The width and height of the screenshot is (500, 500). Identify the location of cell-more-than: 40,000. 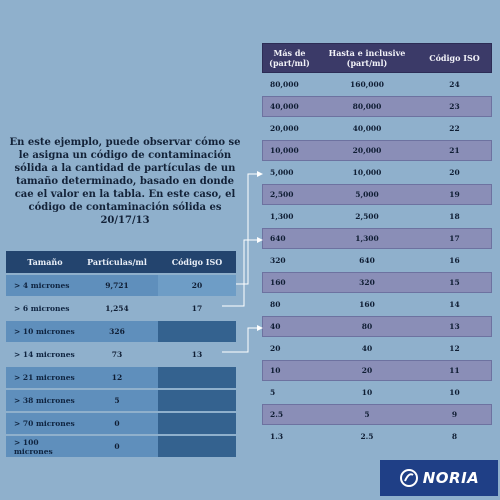
(284, 106).